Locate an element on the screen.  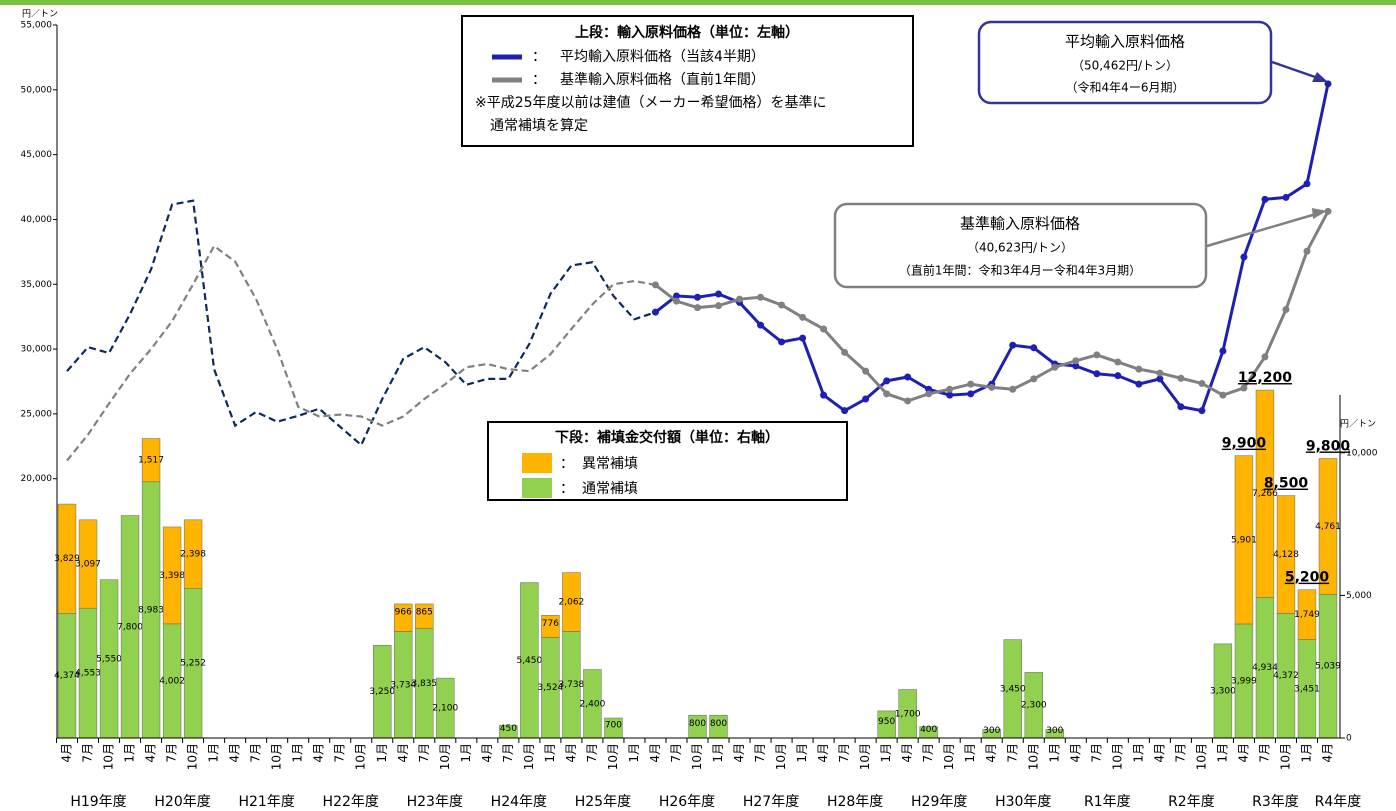
y2-tick-label: 10,000 is located at coordinates (1362, 453).